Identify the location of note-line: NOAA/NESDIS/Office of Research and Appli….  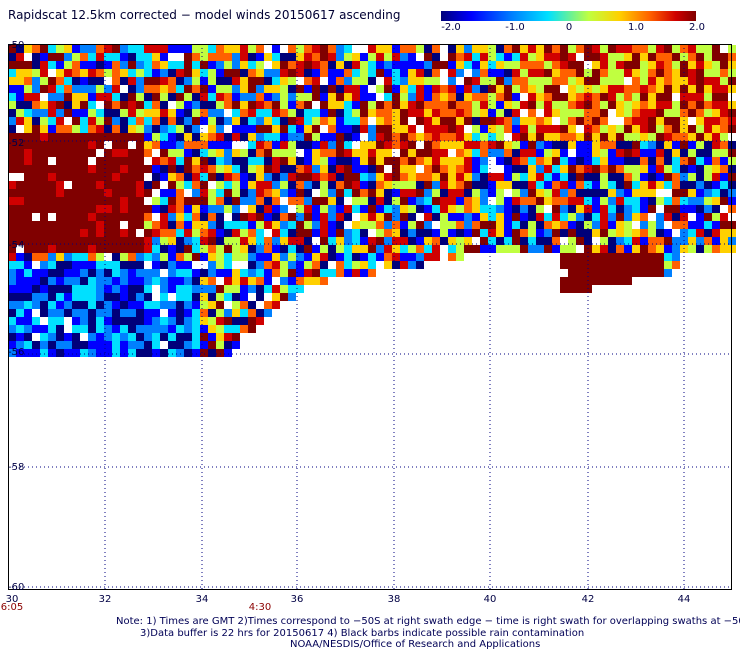
(415, 644).